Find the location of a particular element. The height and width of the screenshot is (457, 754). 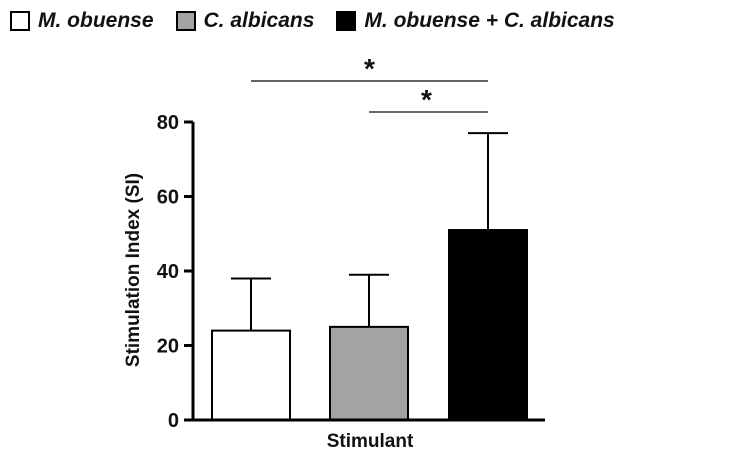

significance-layer: ** is located at coordinates (369, 84).